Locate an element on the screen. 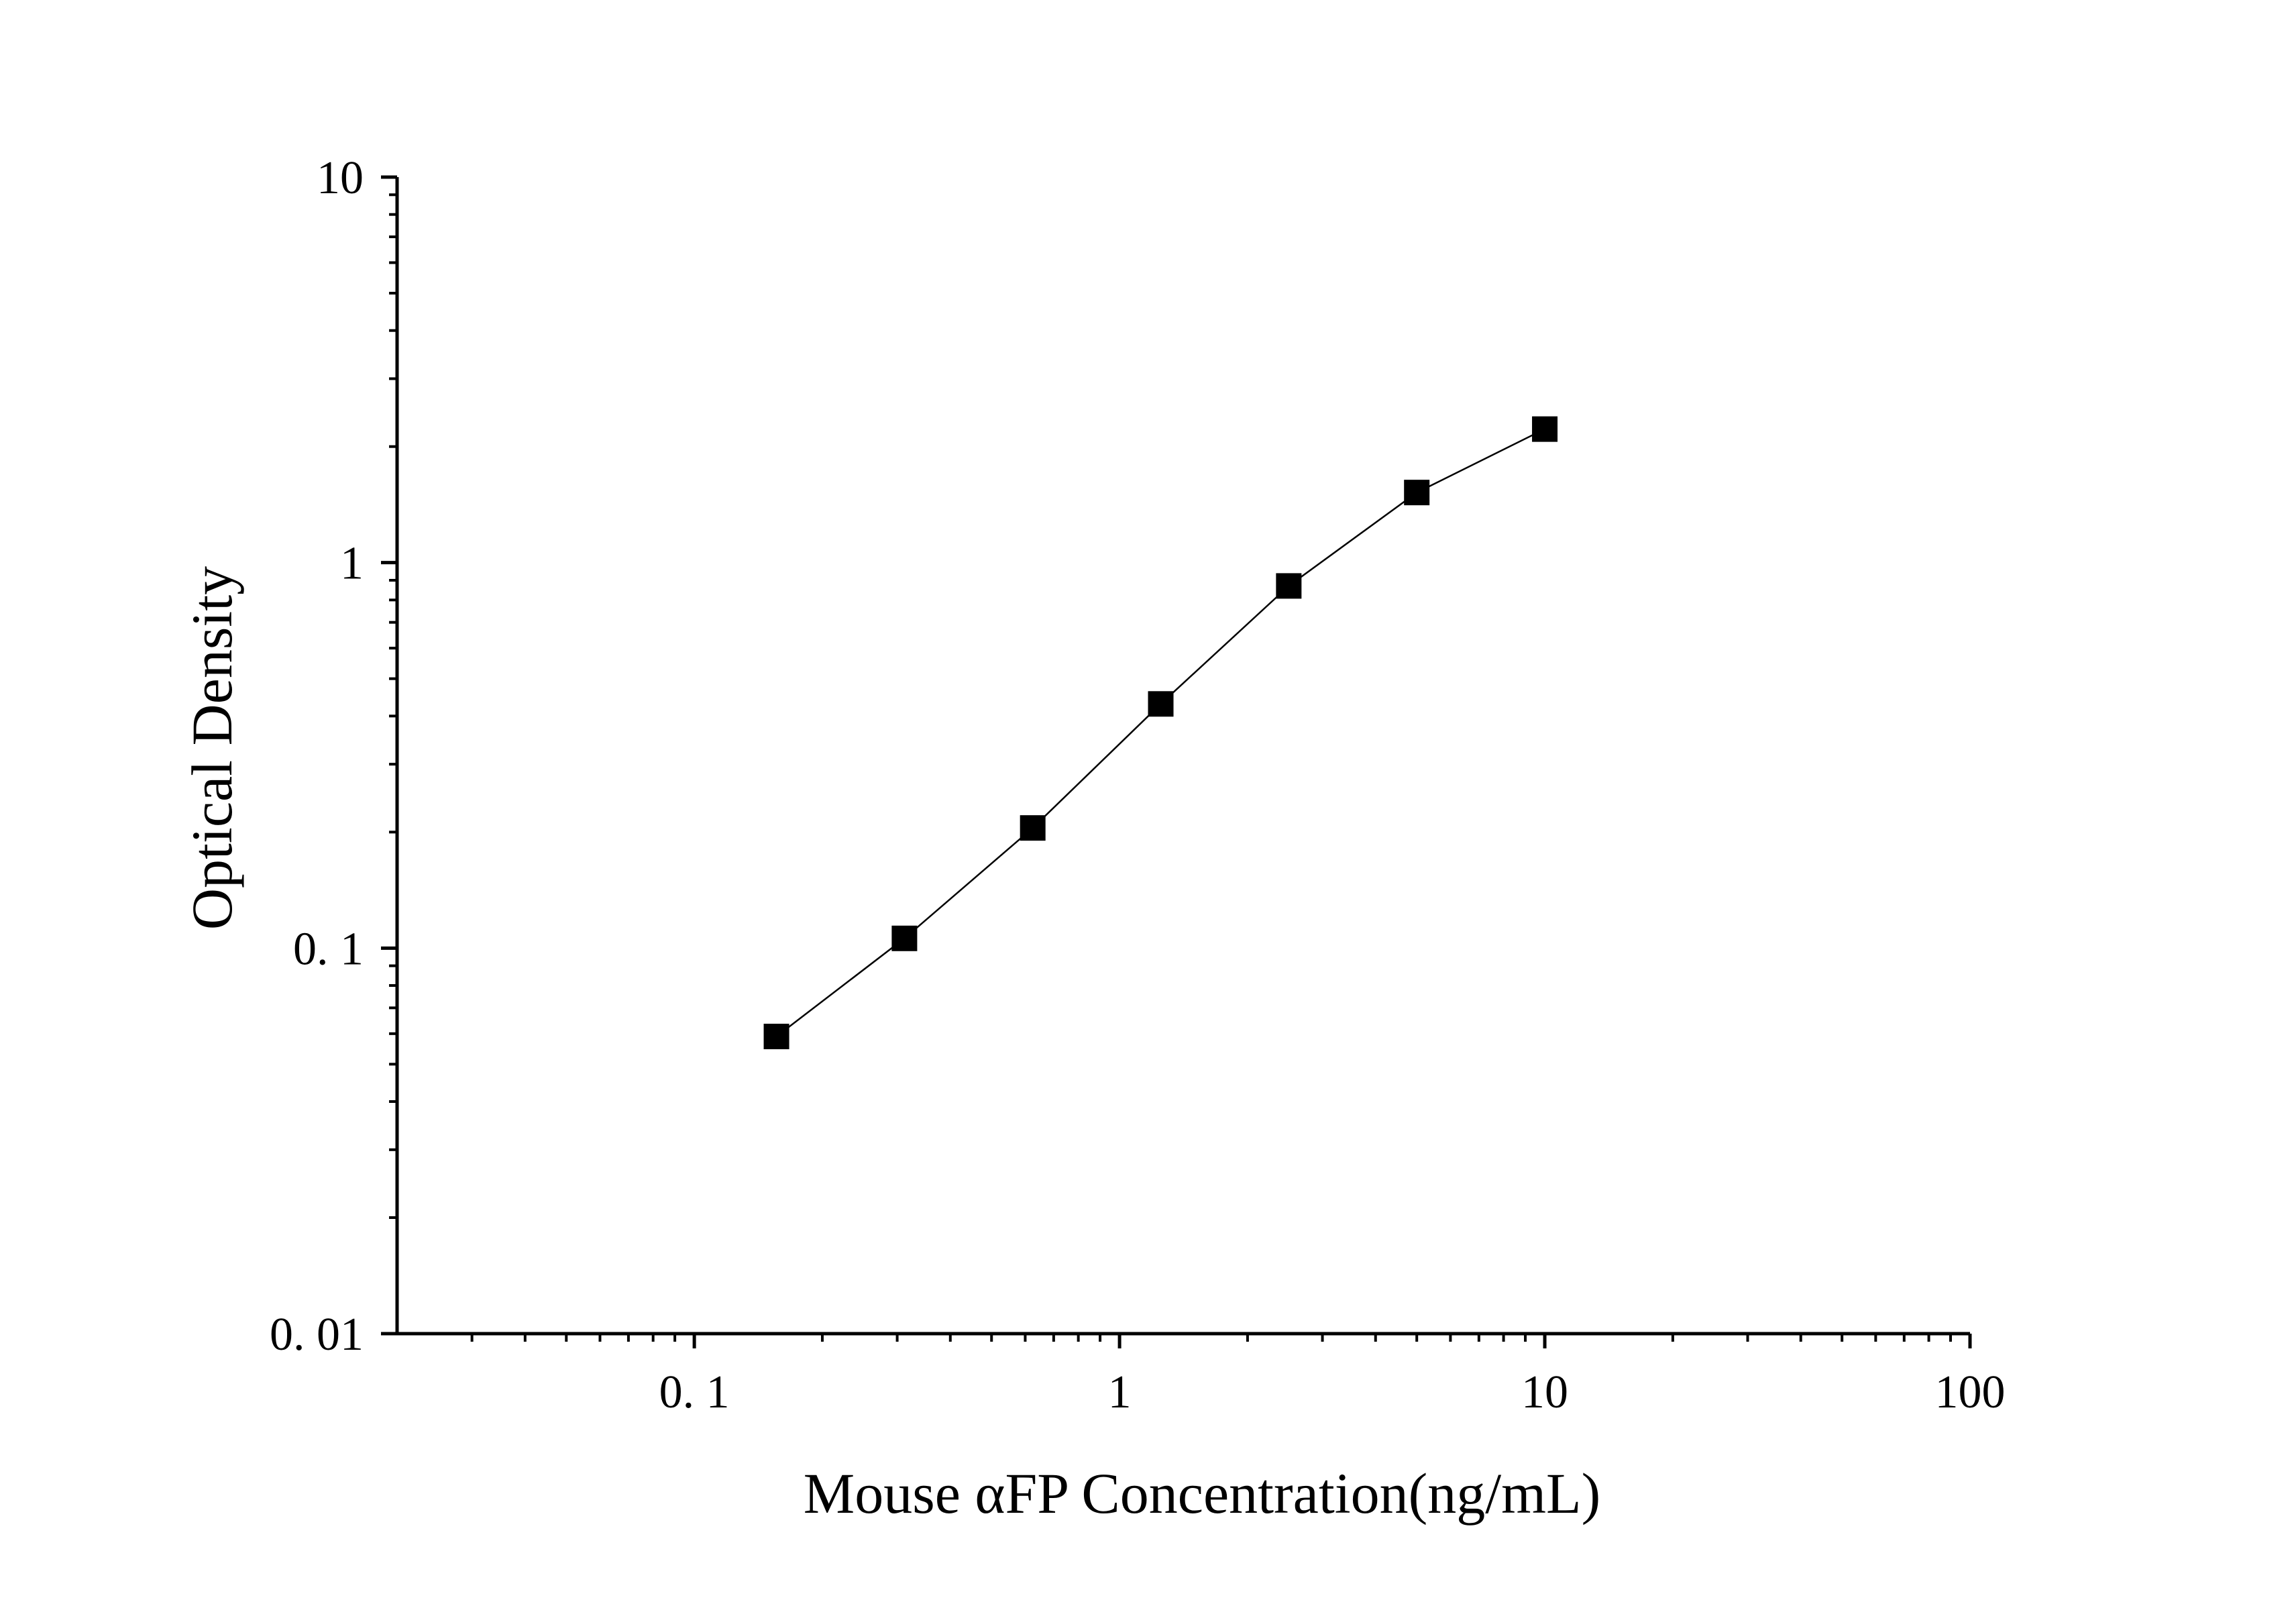 Image resolution: width=2296 pixels, height=1604 pixels. x-tick-label: 1 is located at coordinates (1120, 1392).